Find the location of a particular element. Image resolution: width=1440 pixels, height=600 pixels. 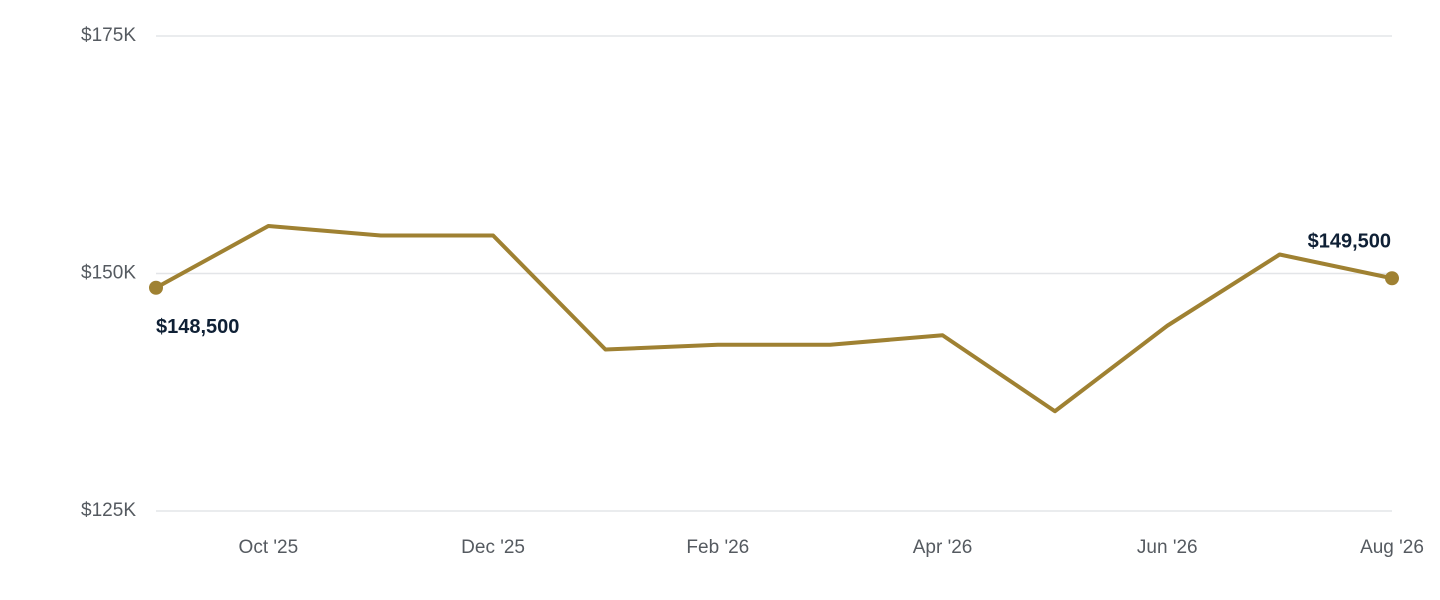

x-tick-label: Apr '26 is located at coordinates (943, 547).